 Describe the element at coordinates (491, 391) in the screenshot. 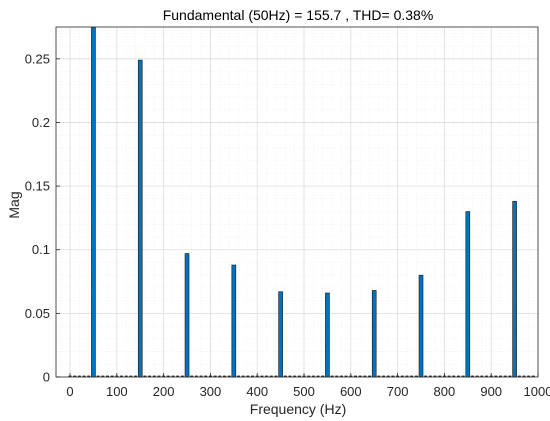

I see `x-tick-label: 900` at that location.